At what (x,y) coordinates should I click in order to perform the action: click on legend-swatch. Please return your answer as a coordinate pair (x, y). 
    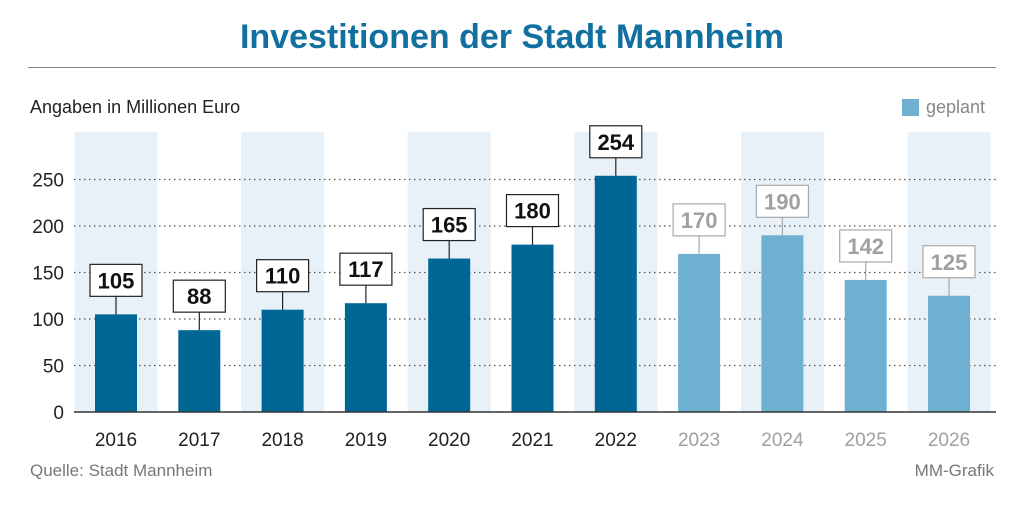
    Looking at the image, I should click on (910, 107).